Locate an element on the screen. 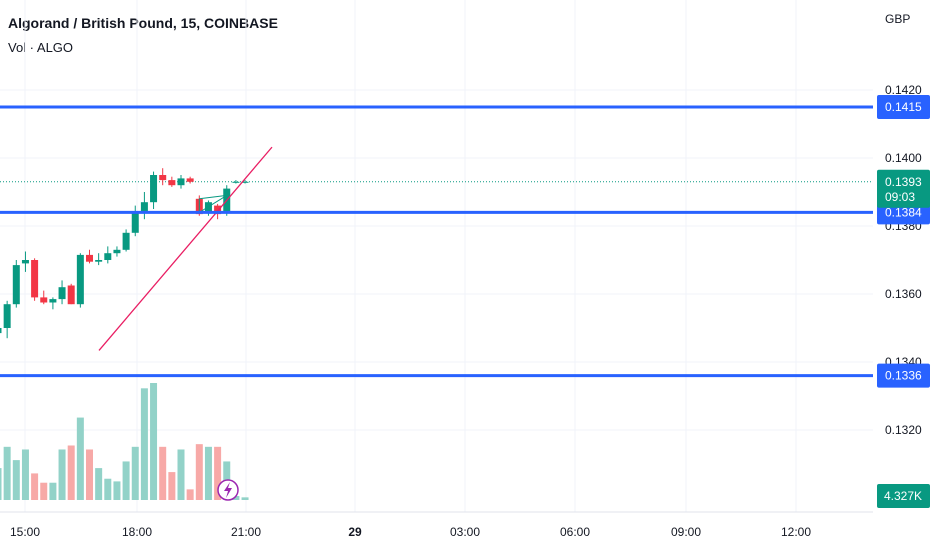 The image size is (932, 550). last-price-tag is located at coordinates (903, 188).